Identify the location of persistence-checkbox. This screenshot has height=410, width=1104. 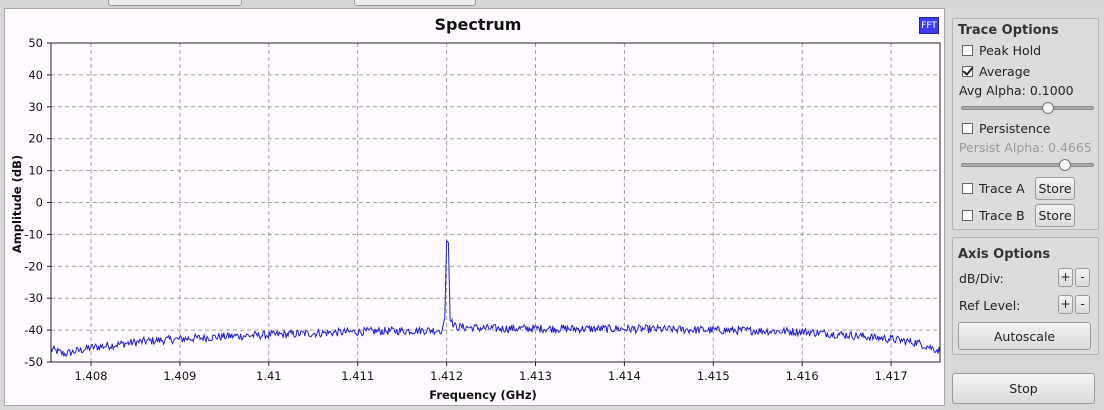
(967, 128).